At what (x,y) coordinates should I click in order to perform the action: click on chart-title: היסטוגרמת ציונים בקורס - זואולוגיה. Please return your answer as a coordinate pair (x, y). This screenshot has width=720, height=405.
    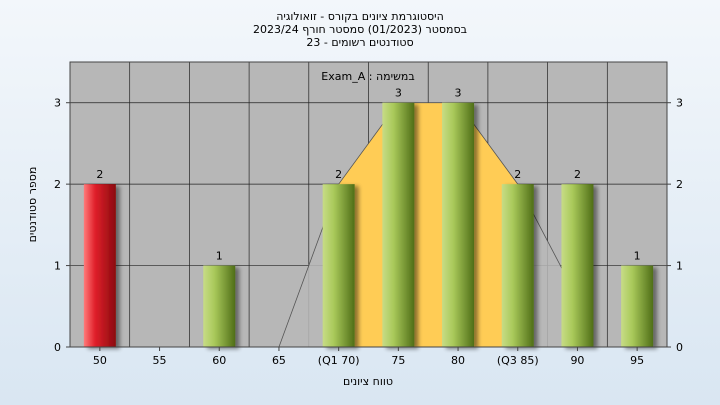
    Looking at the image, I should click on (360, 16).